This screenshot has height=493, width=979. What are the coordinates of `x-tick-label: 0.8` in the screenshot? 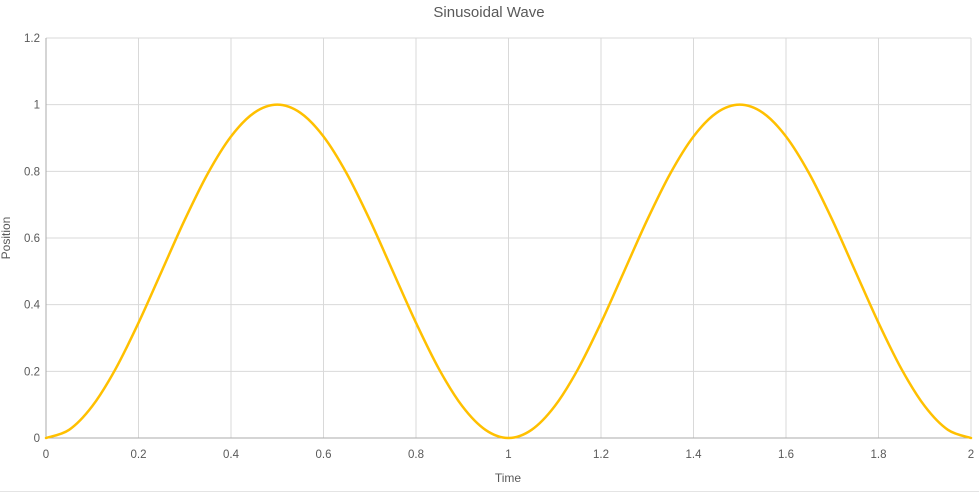 It's located at (416, 455).